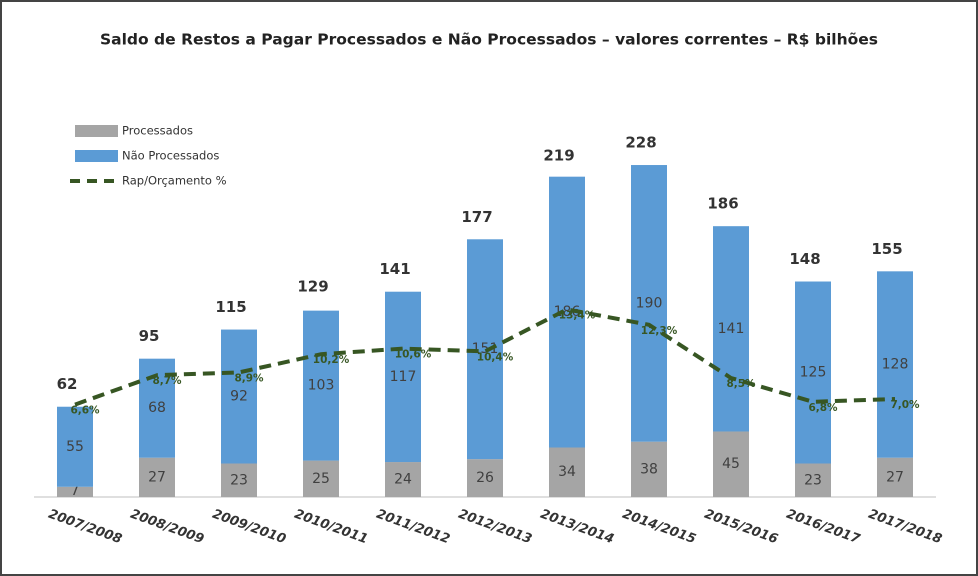  I want to click on line-value-label: 13,4%, so click(577, 315).